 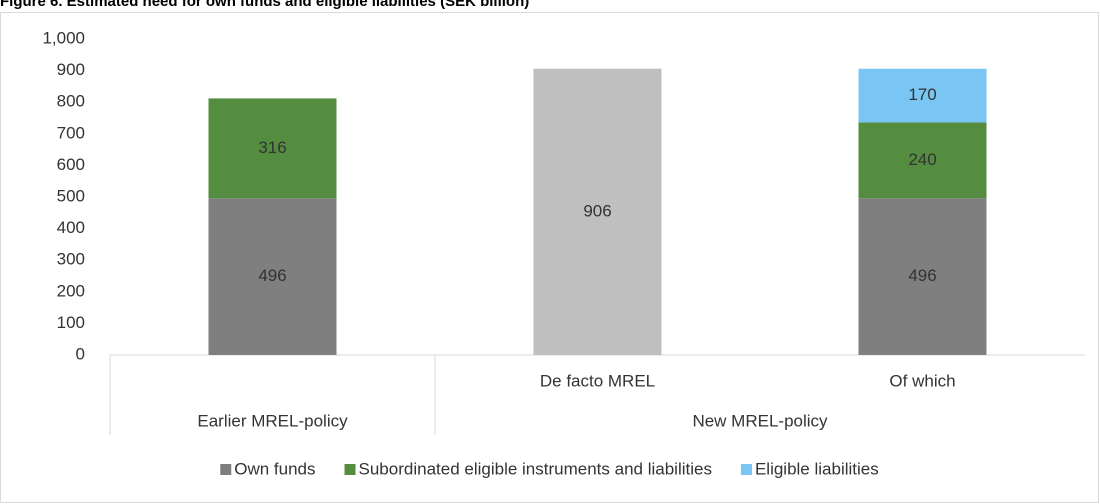 I want to click on value-label: 170, so click(x=922, y=94).